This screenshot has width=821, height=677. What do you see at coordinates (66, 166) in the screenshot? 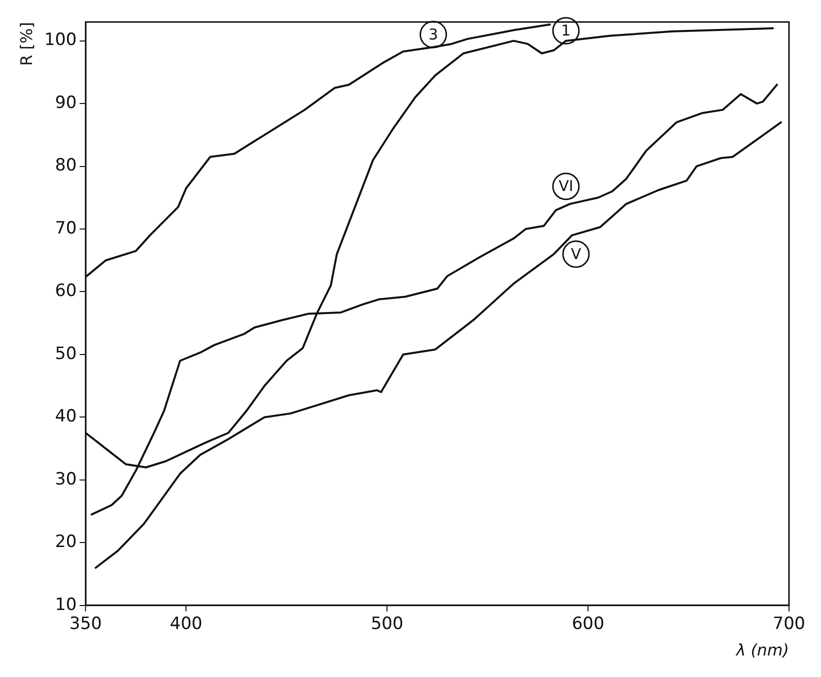
I see `y-tick-label: 80` at bounding box center [66, 166].